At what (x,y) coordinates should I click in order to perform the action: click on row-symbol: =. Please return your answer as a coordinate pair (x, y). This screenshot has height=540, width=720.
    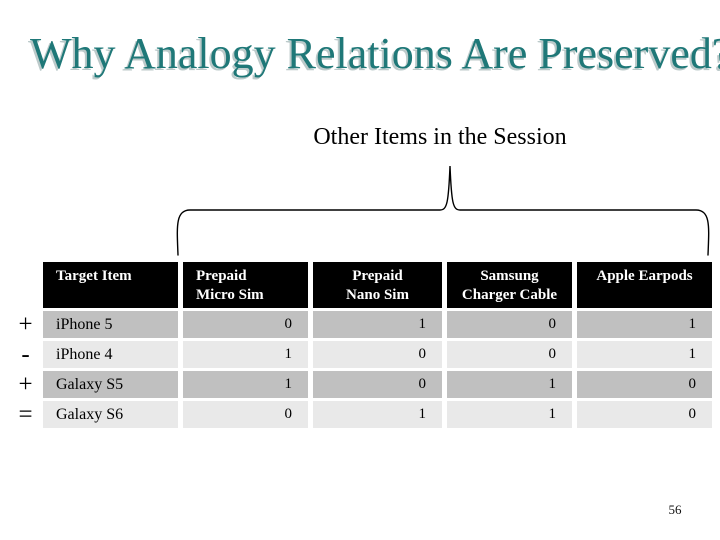
    Looking at the image, I should click on (25, 414).